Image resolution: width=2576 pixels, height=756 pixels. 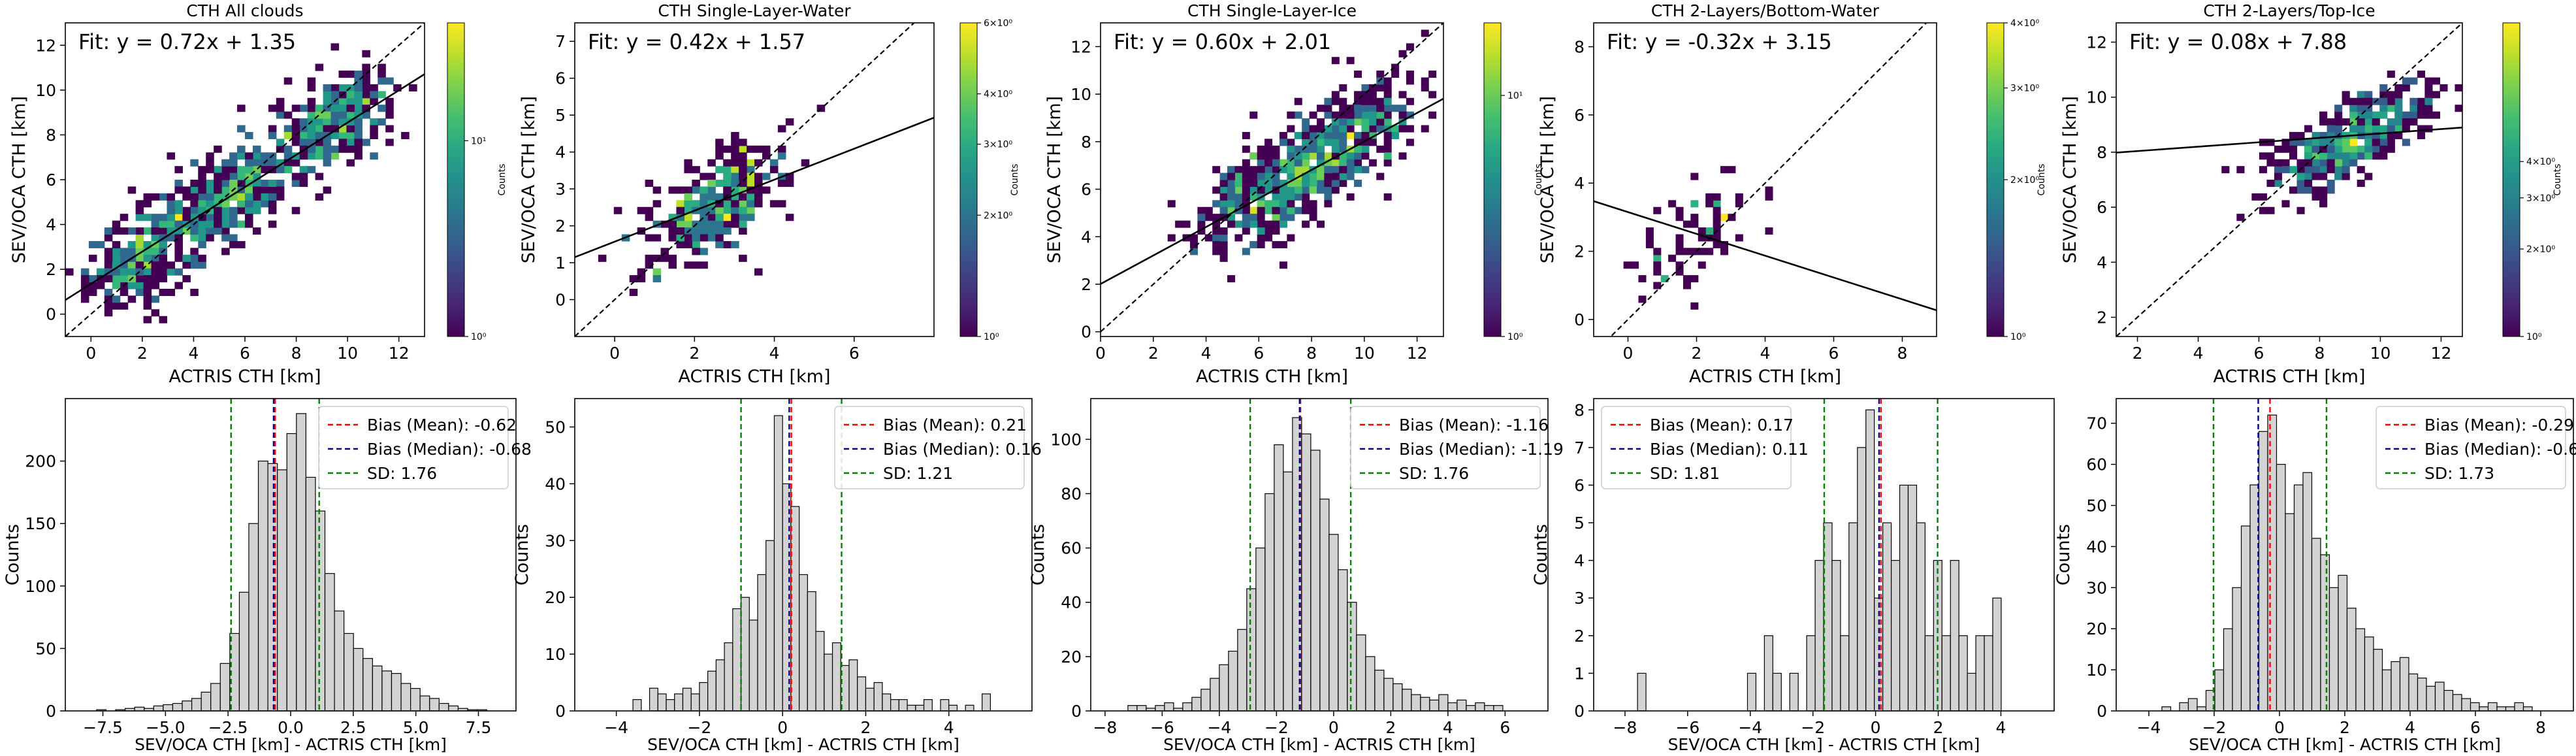 What do you see at coordinates (245, 353) in the screenshot?
I see `x-tick-label: 6` at bounding box center [245, 353].